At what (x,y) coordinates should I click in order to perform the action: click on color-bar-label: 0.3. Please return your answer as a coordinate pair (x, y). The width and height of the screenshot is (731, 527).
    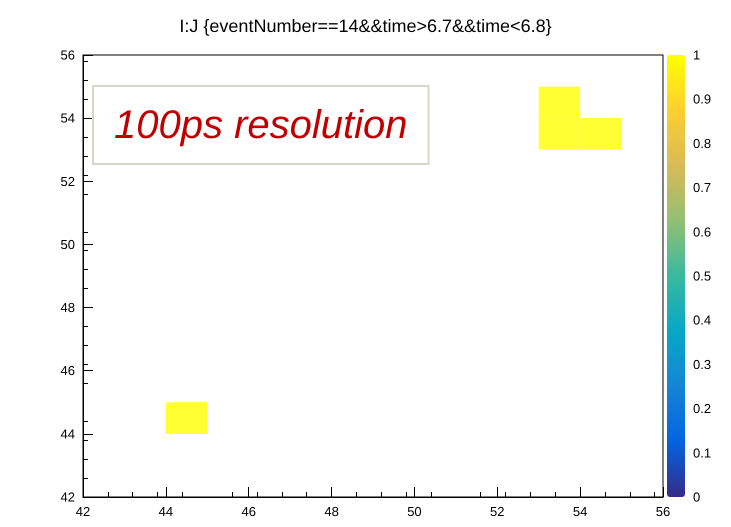
    Looking at the image, I should click on (702, 364).